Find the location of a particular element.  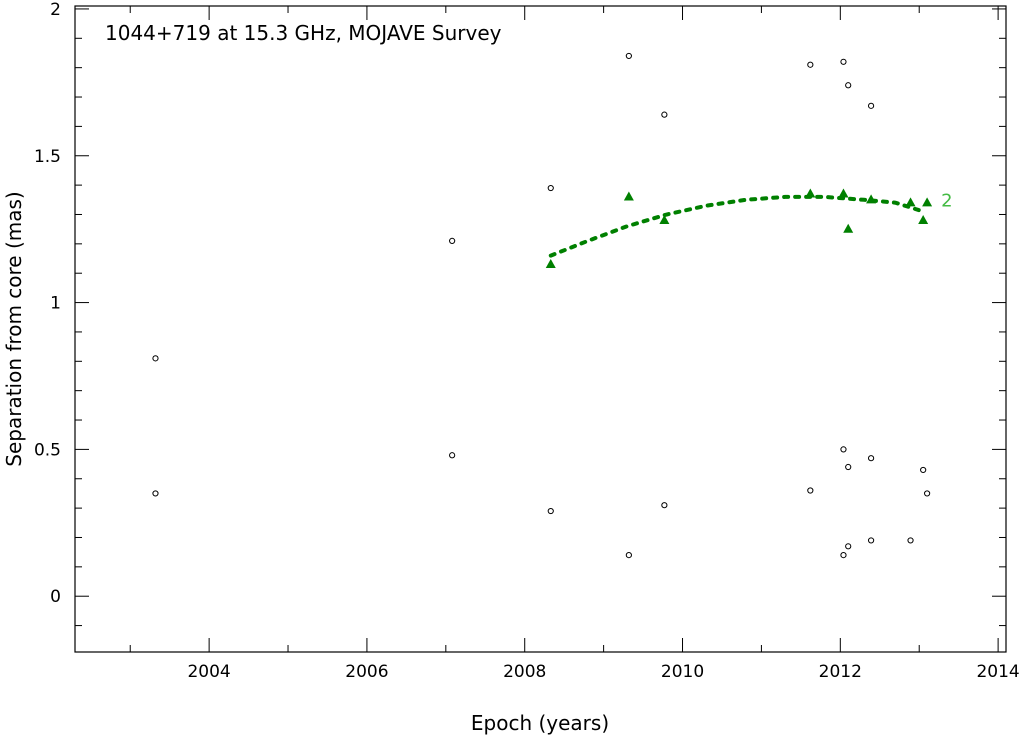

y-tick-label: 0 is located at coordinates (55, 597).